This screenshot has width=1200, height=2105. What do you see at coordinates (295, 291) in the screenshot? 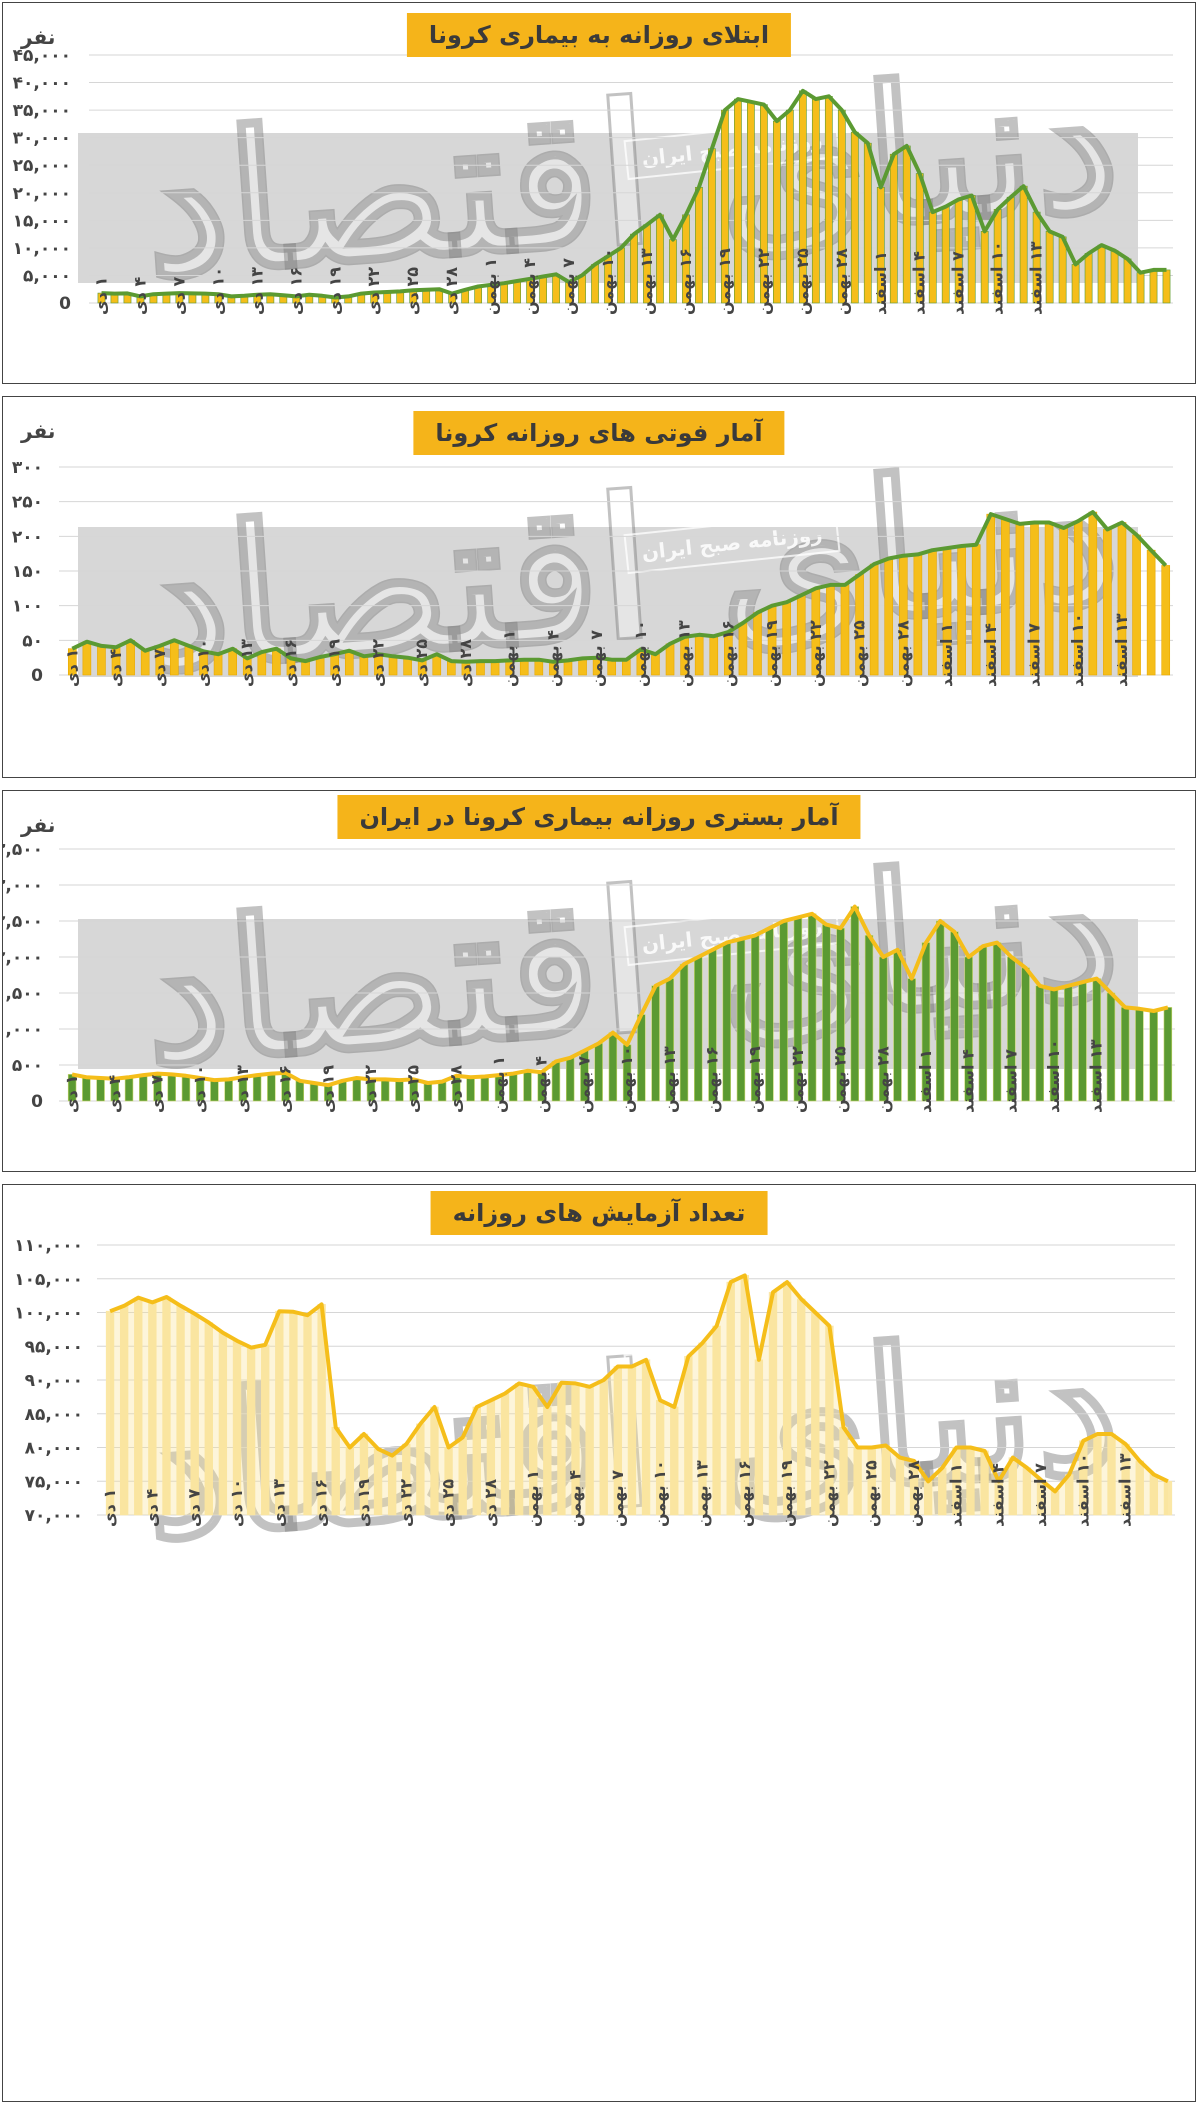
I see `x-tick-label: ۱۶ دی` at bounding box center [295, 291].